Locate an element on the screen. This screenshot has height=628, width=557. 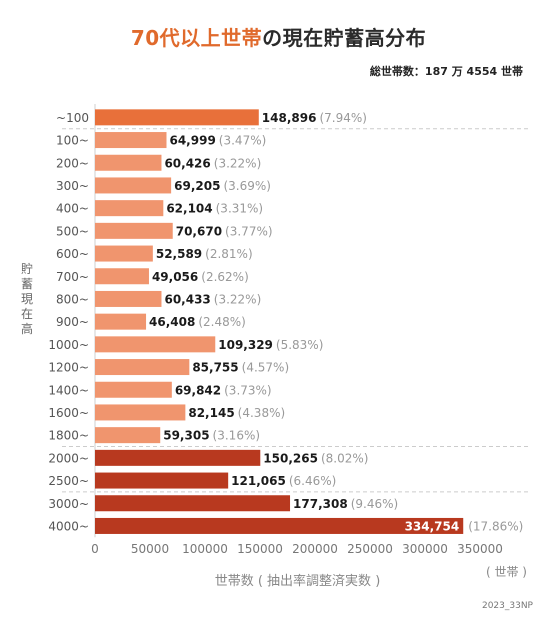
bar-percent-label: (3.31%) is located at coordinates (239, 209).